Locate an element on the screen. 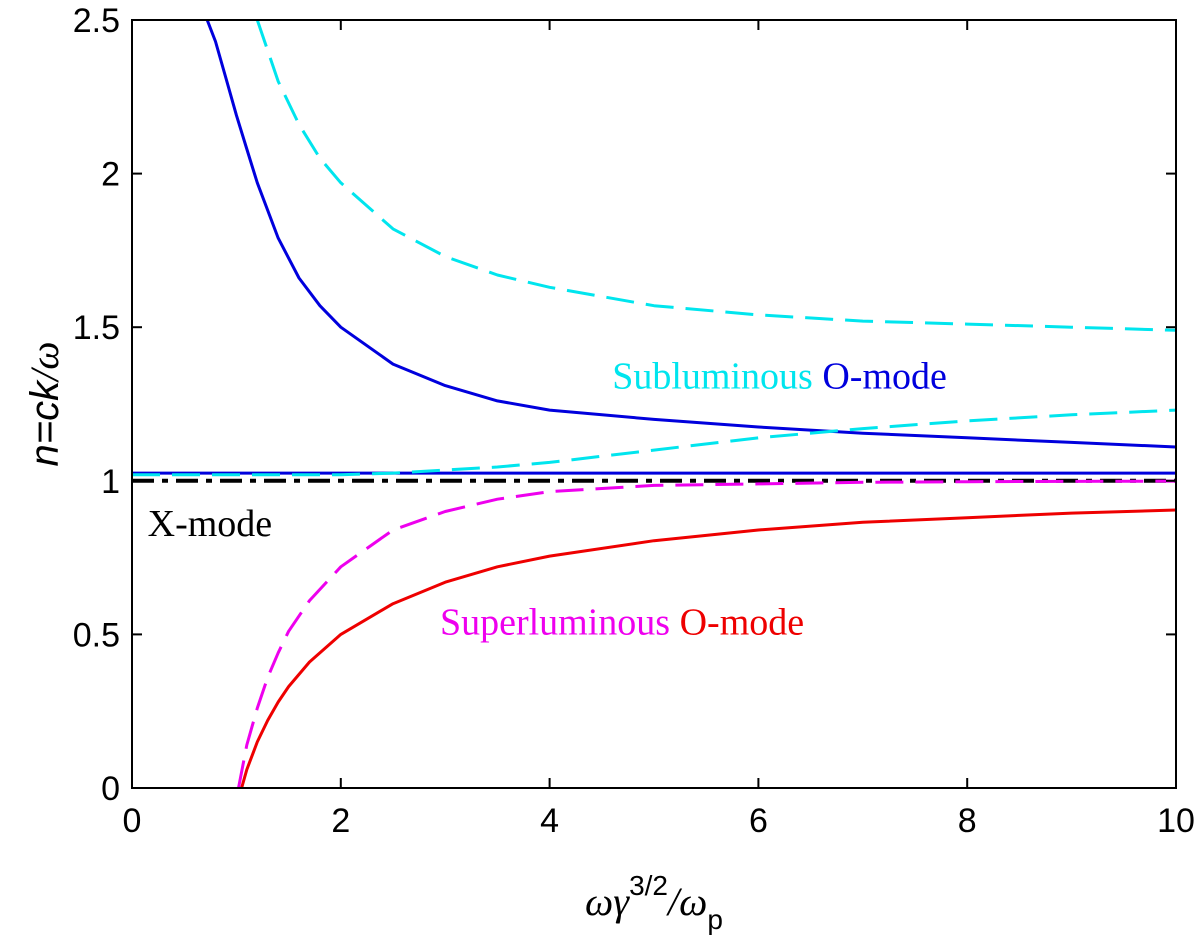 The height and width of the screenshot is (952, 1200). annotation-0-part-1: O-mode is located at coordinates (880, 377).